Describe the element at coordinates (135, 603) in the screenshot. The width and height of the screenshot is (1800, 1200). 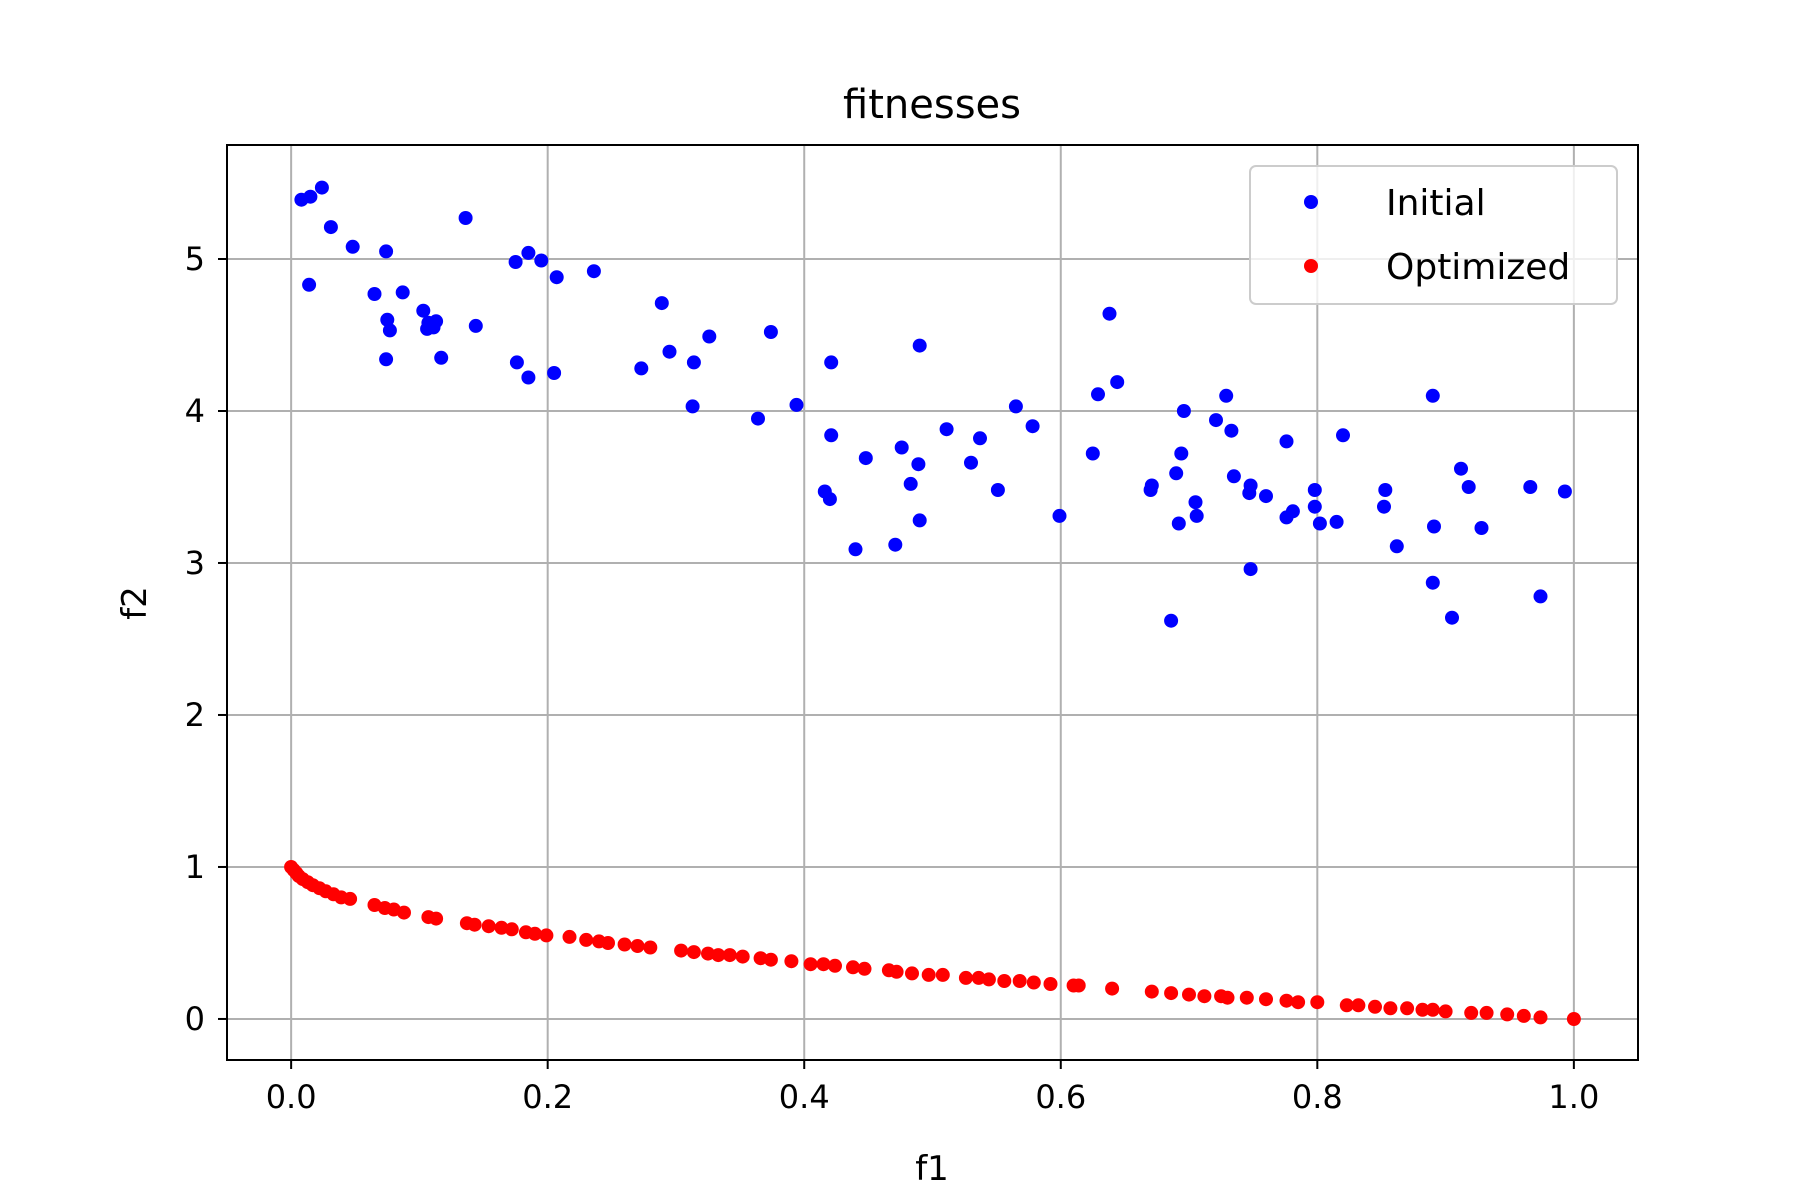
I see `y-axis-label: f2` at that location.